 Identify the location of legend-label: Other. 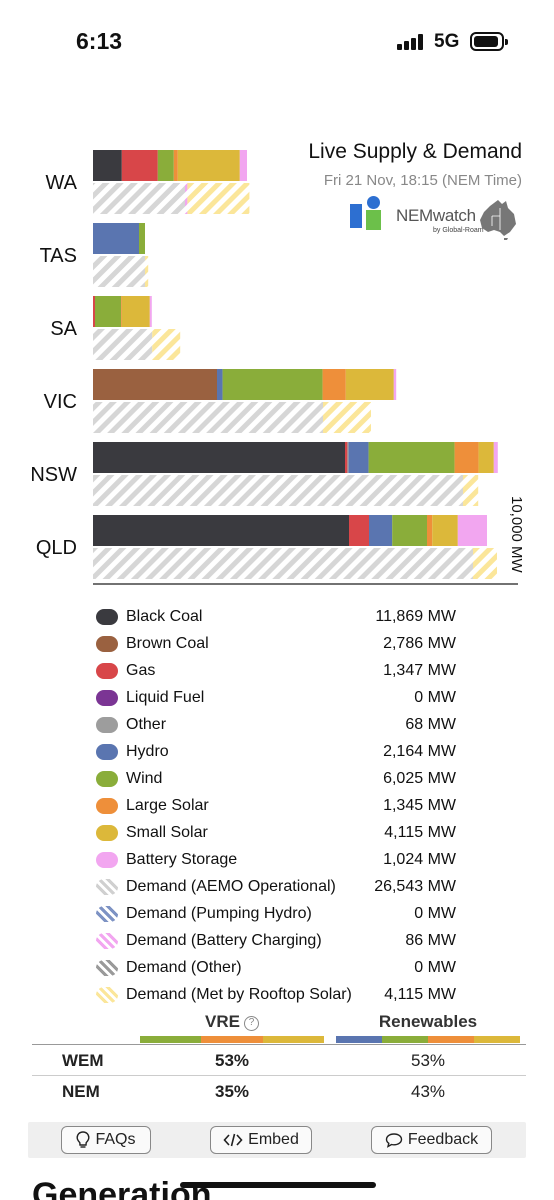
(146, 724).